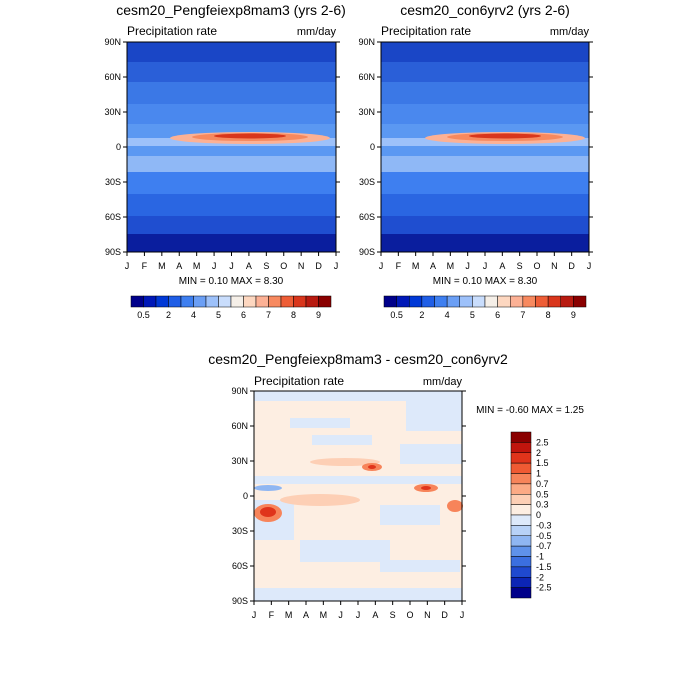 The height and width of the screenshot is (700, 700). Describe the element at coordinates (505, 136) in the screenshot. I see `itcz-rain-core` at that location.